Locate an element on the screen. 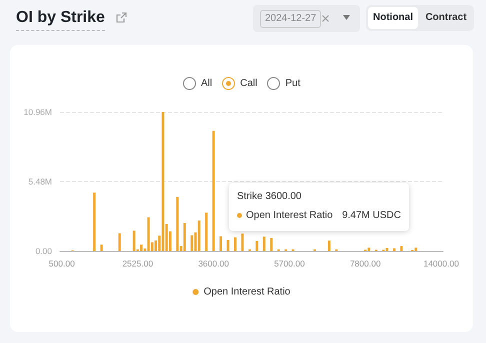  x-tick-label: 7800.00 is located at coordinates (365, 263).